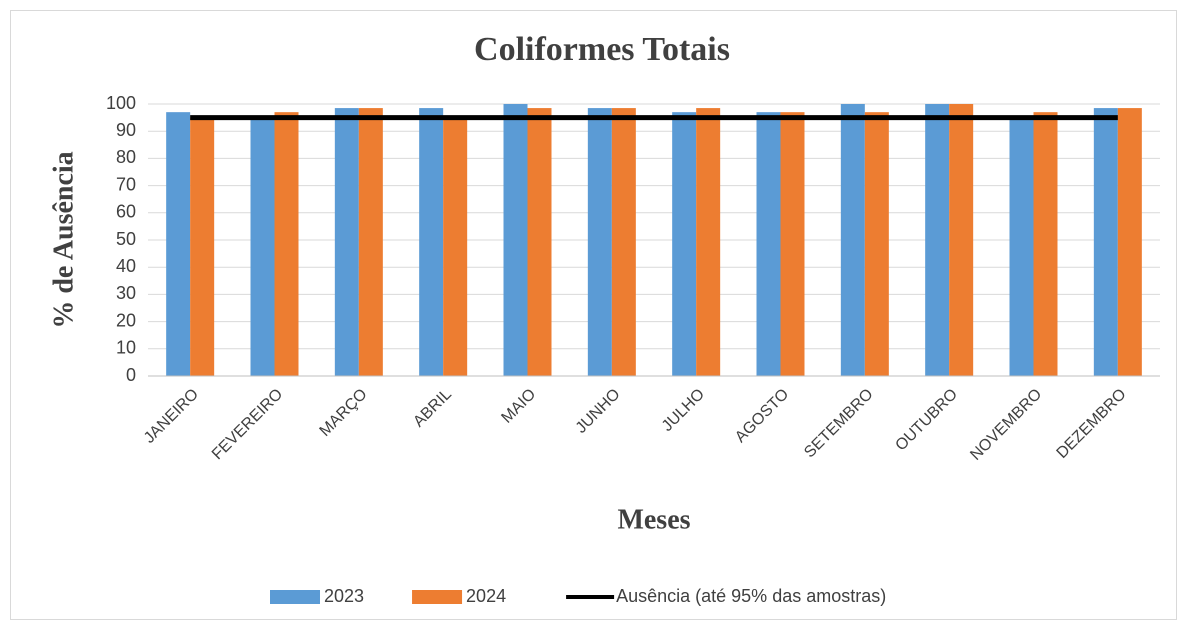  Describe the element at coordinates (131, 375) in the screenshot. I see `y-tick-label: 0` at that location.